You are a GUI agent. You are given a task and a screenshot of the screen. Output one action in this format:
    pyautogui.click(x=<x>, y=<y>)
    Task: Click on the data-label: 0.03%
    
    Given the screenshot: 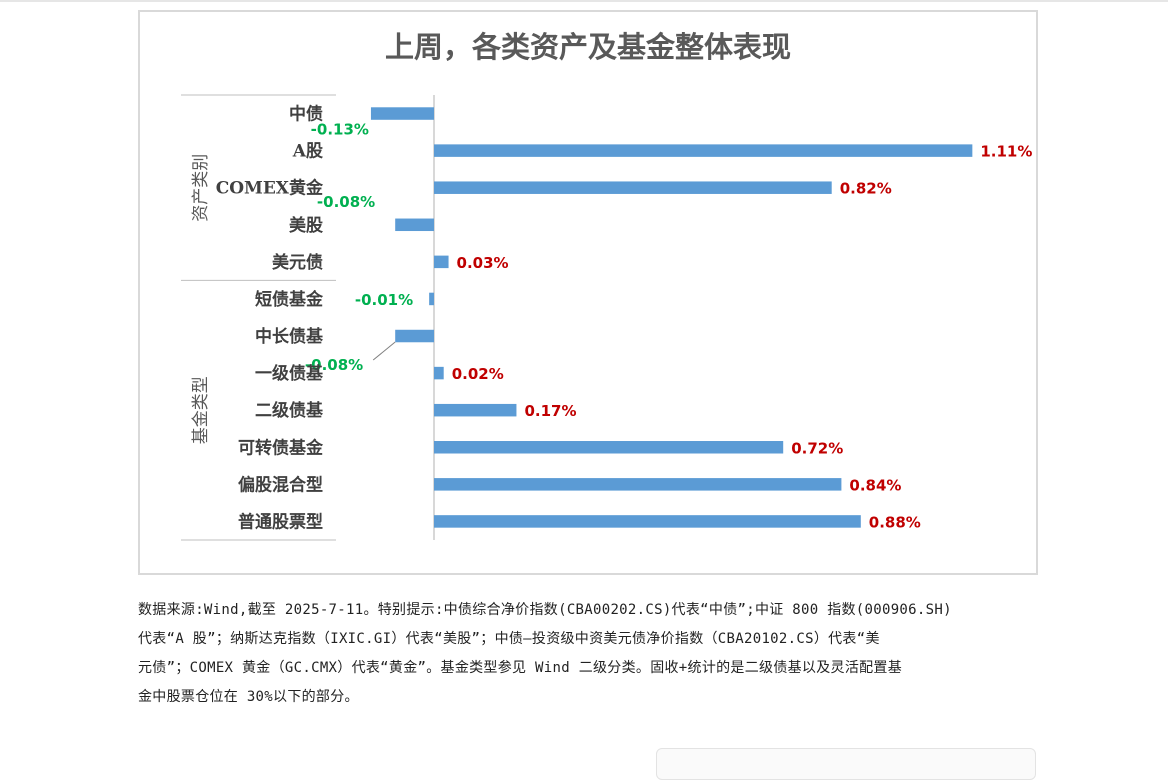 What is the action you would take?
    pyautogui.click(x=483, y=263)
    